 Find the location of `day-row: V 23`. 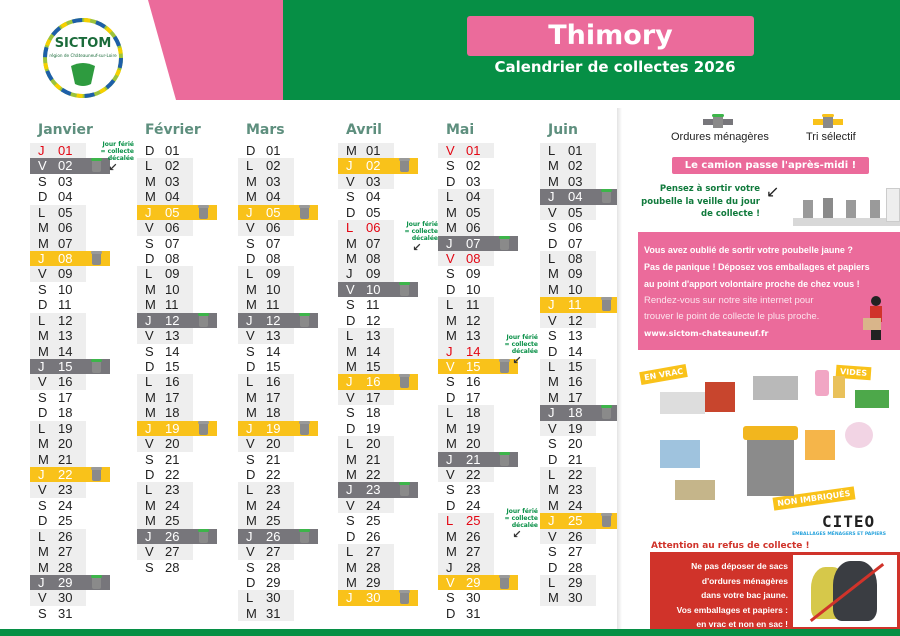

day-row: V 23 is located at coordinates (58, 490).